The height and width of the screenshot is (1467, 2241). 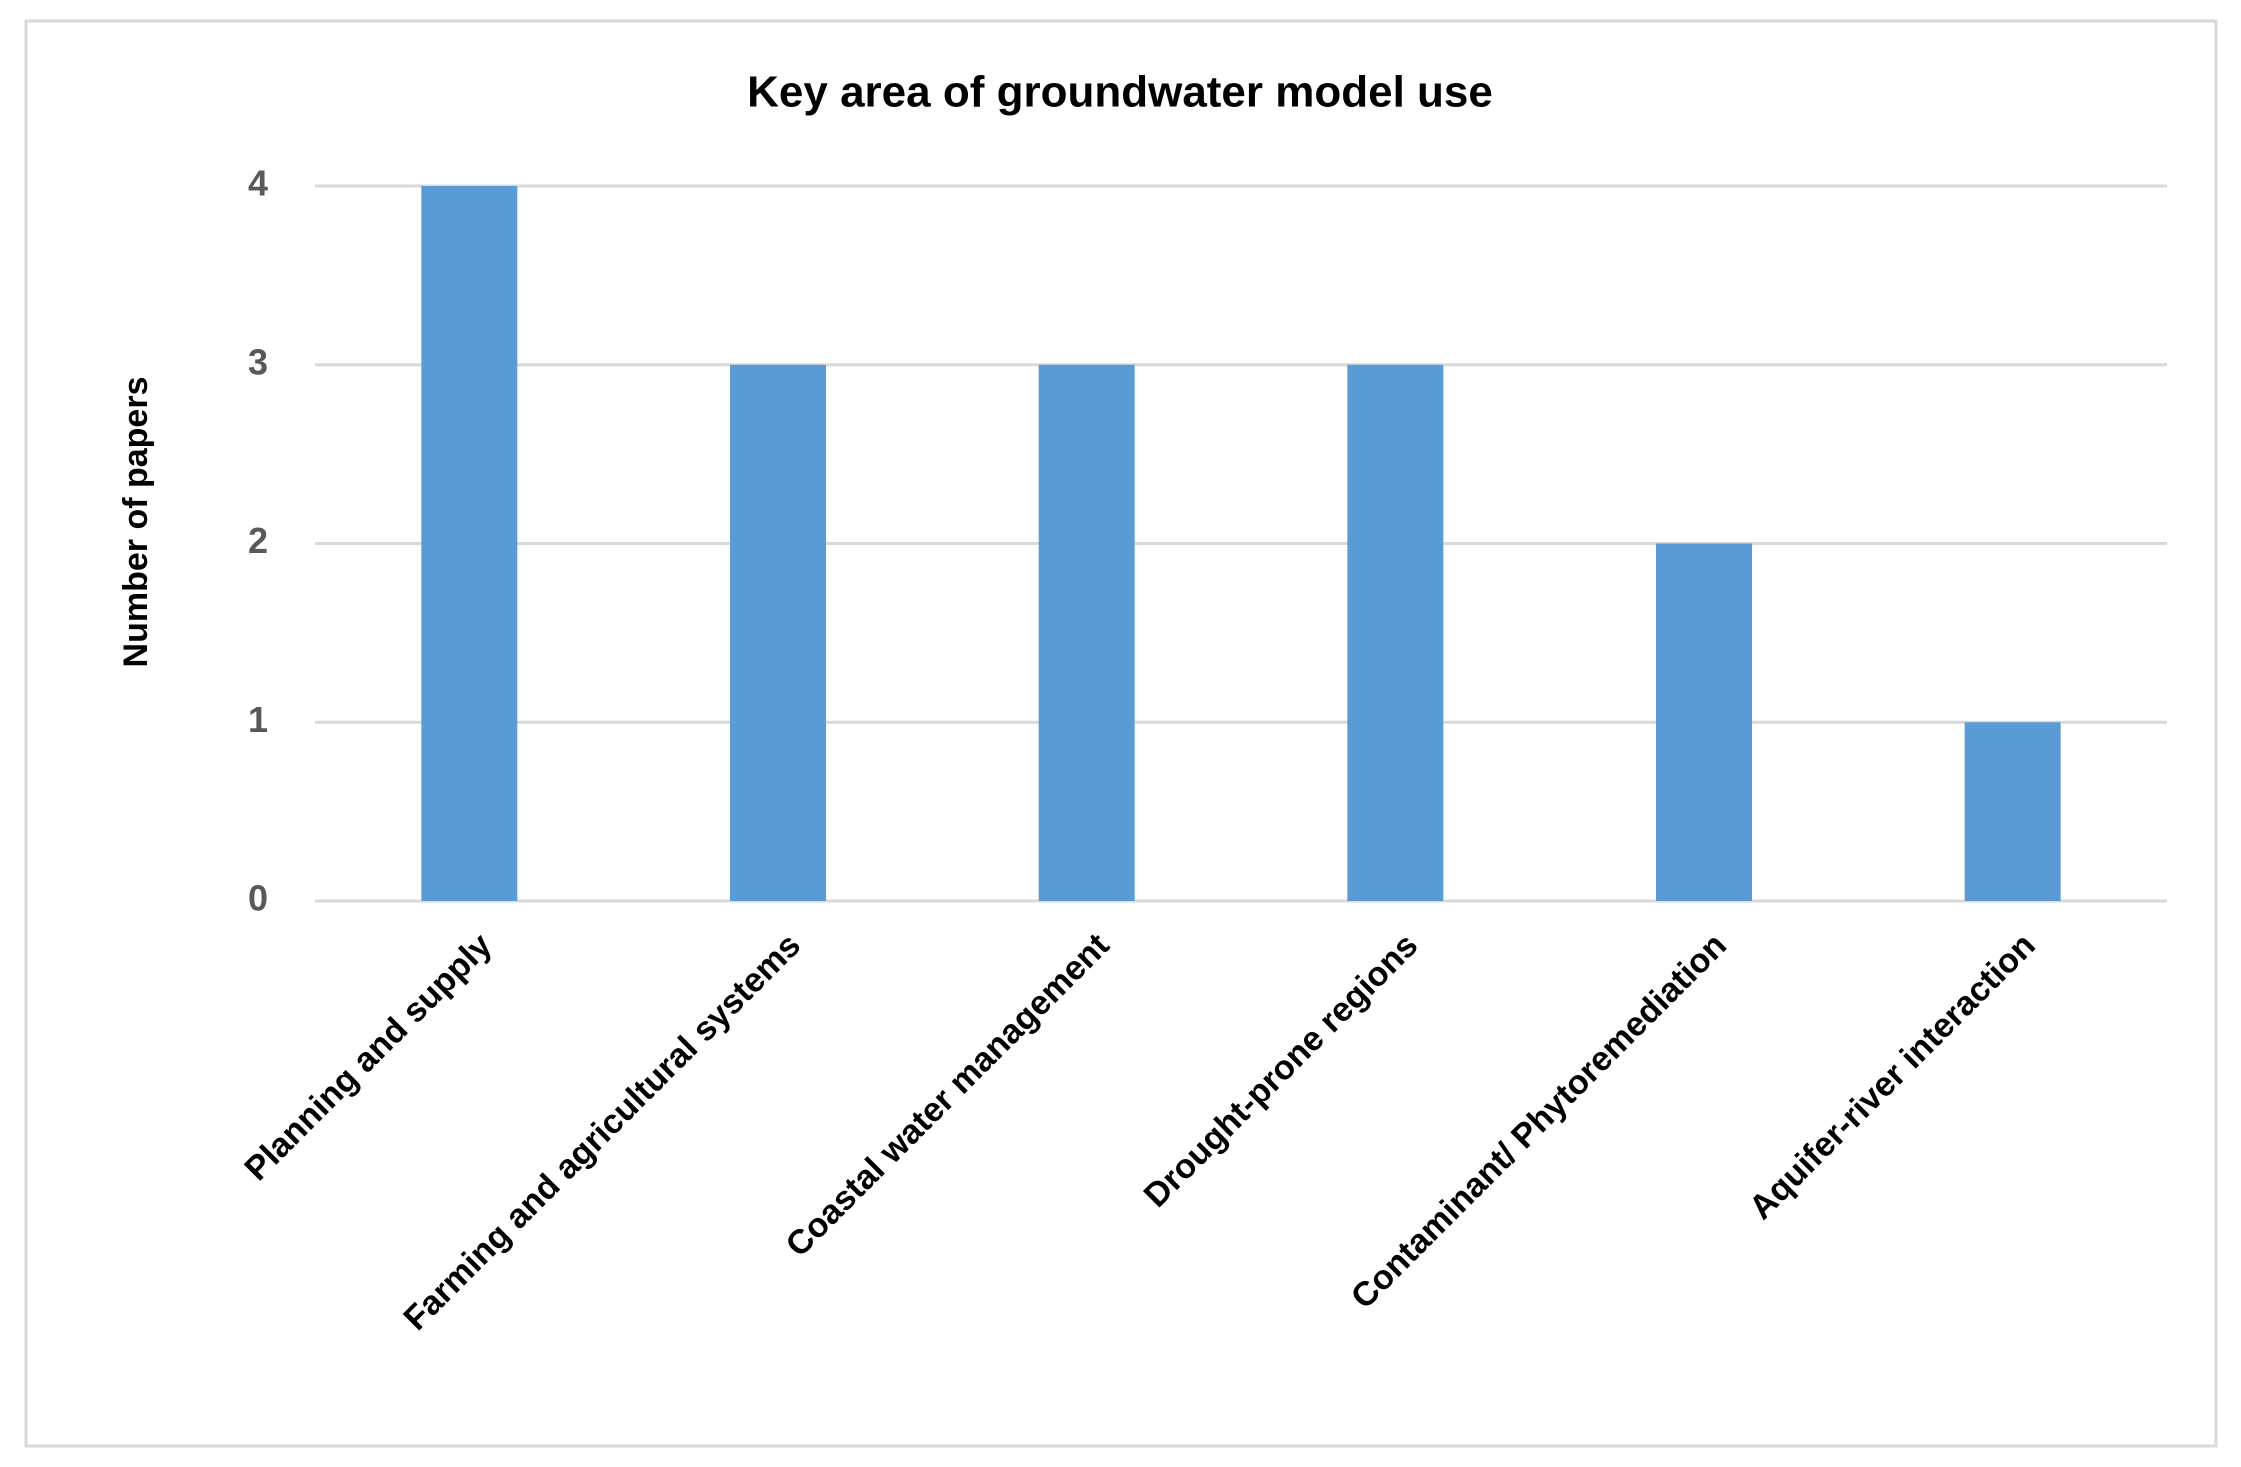 What do you see at coordinates (258, 540) in the screenshot?
I see `y-tick-label: 2` at bounding box center [258, 540].